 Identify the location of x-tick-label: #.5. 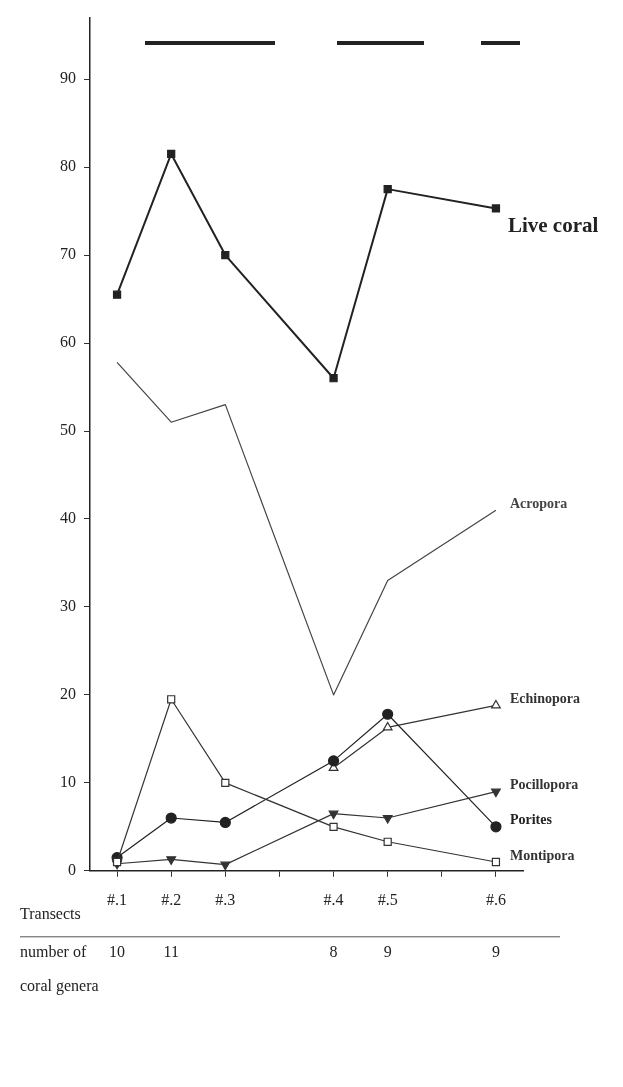
(387, 899).